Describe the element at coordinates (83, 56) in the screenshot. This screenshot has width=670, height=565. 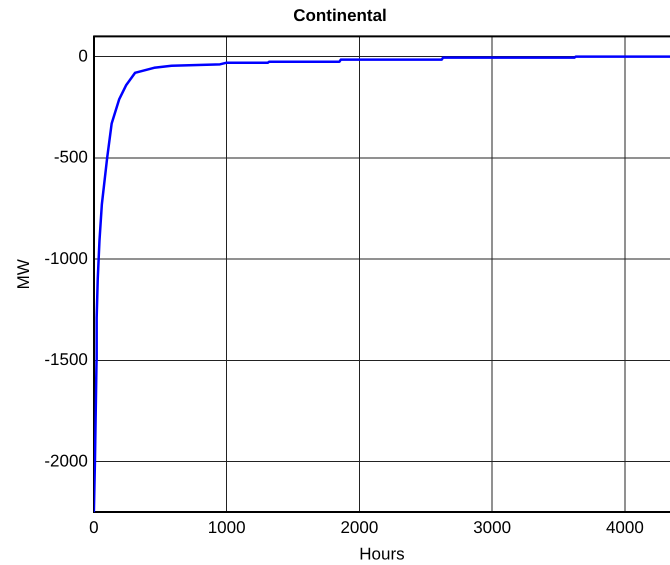
I see `y-tick-label: 0` at that location.